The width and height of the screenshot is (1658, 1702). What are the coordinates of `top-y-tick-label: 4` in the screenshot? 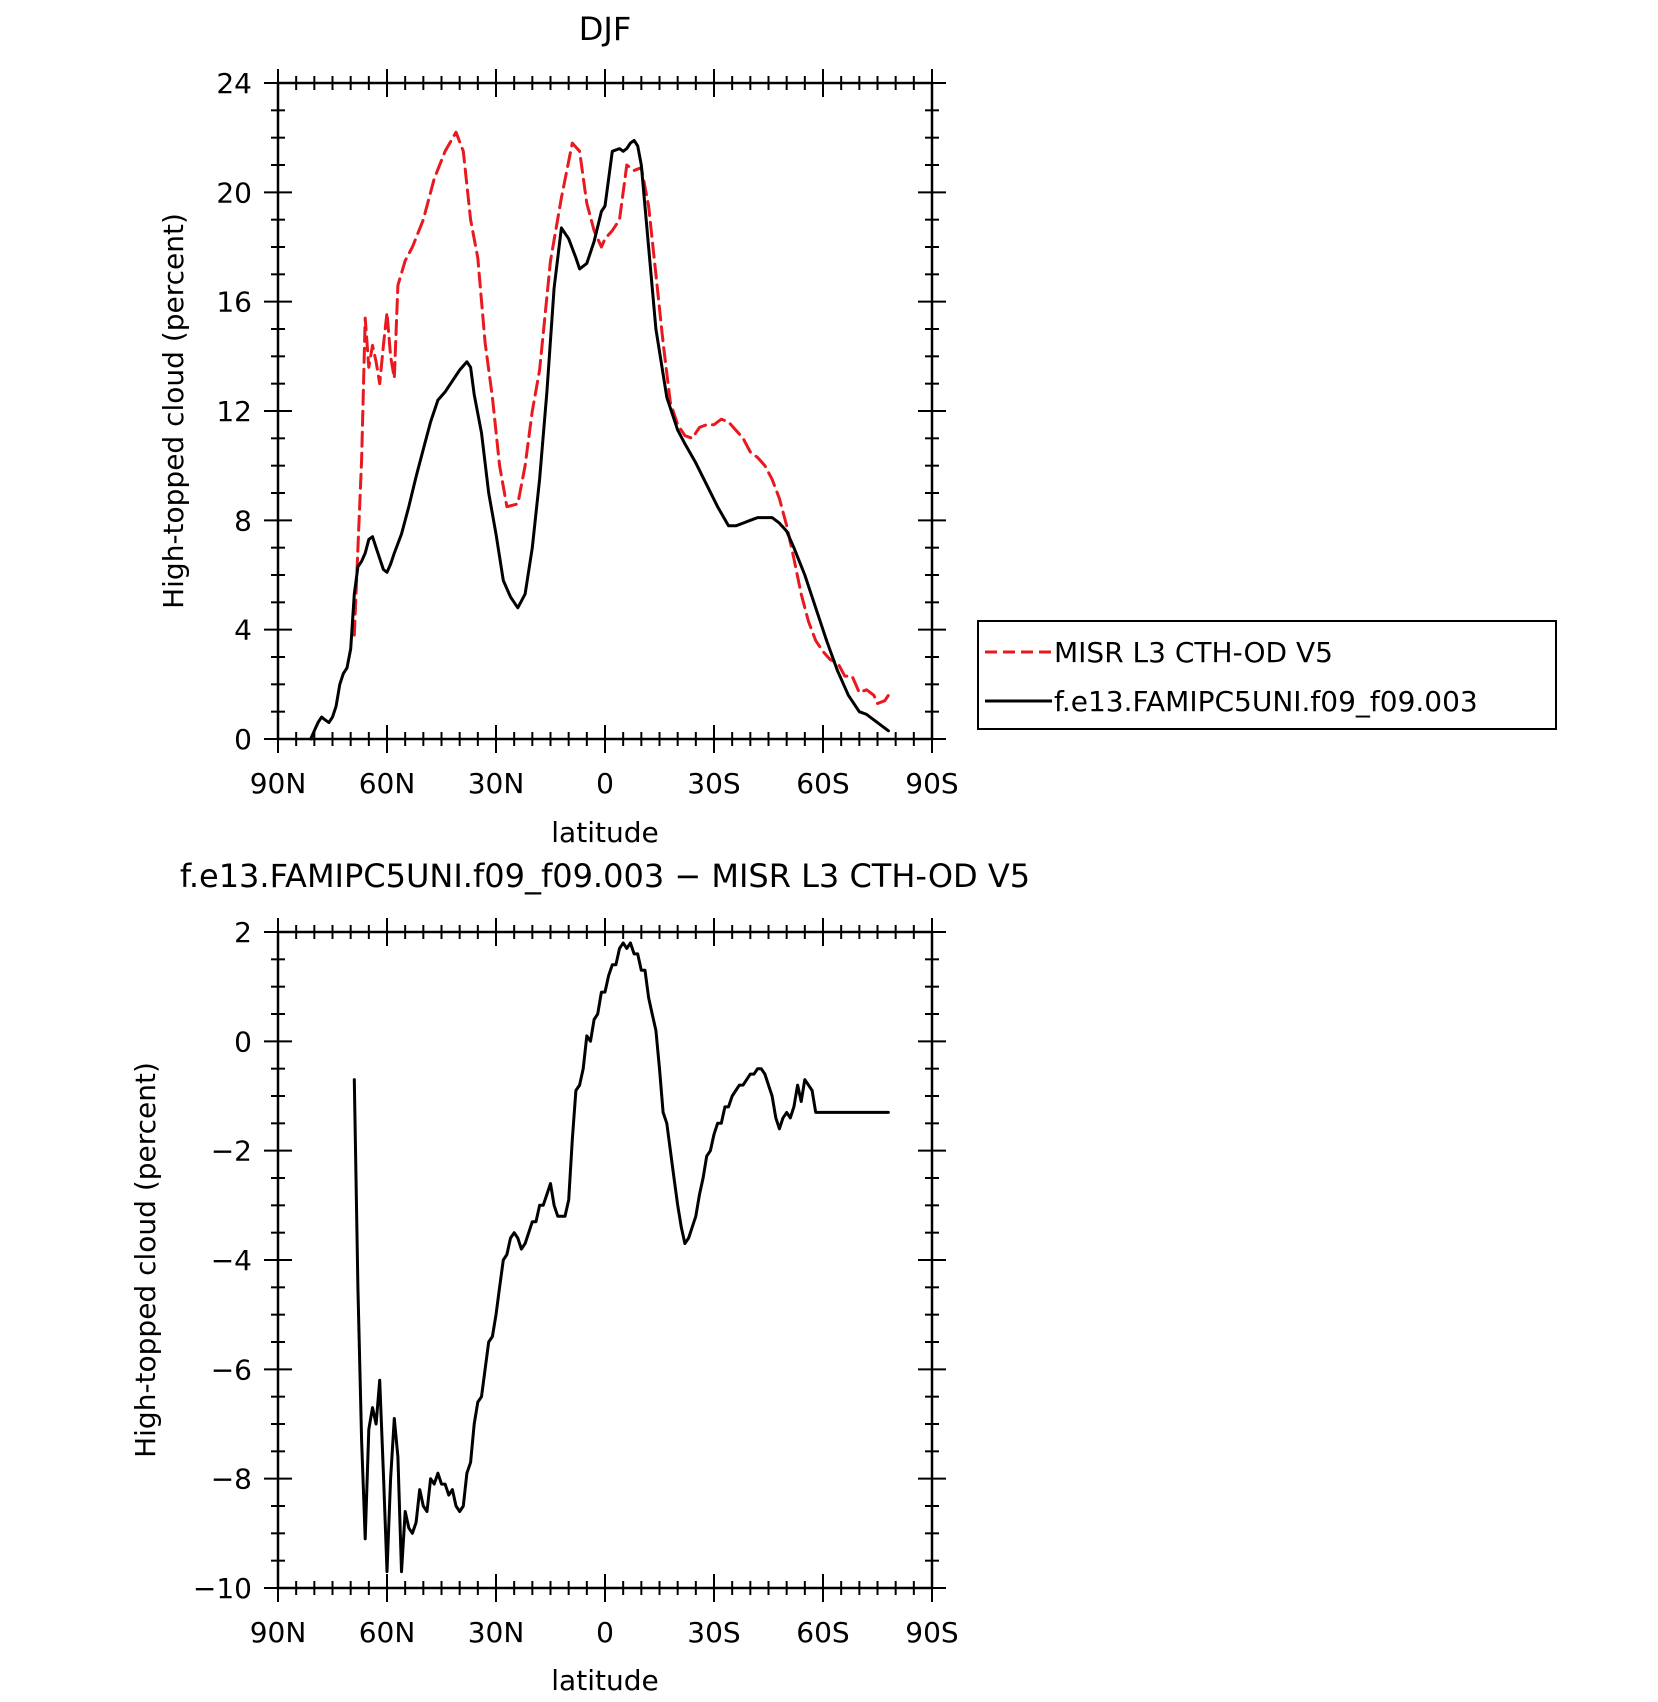 It's located at (243, 630).